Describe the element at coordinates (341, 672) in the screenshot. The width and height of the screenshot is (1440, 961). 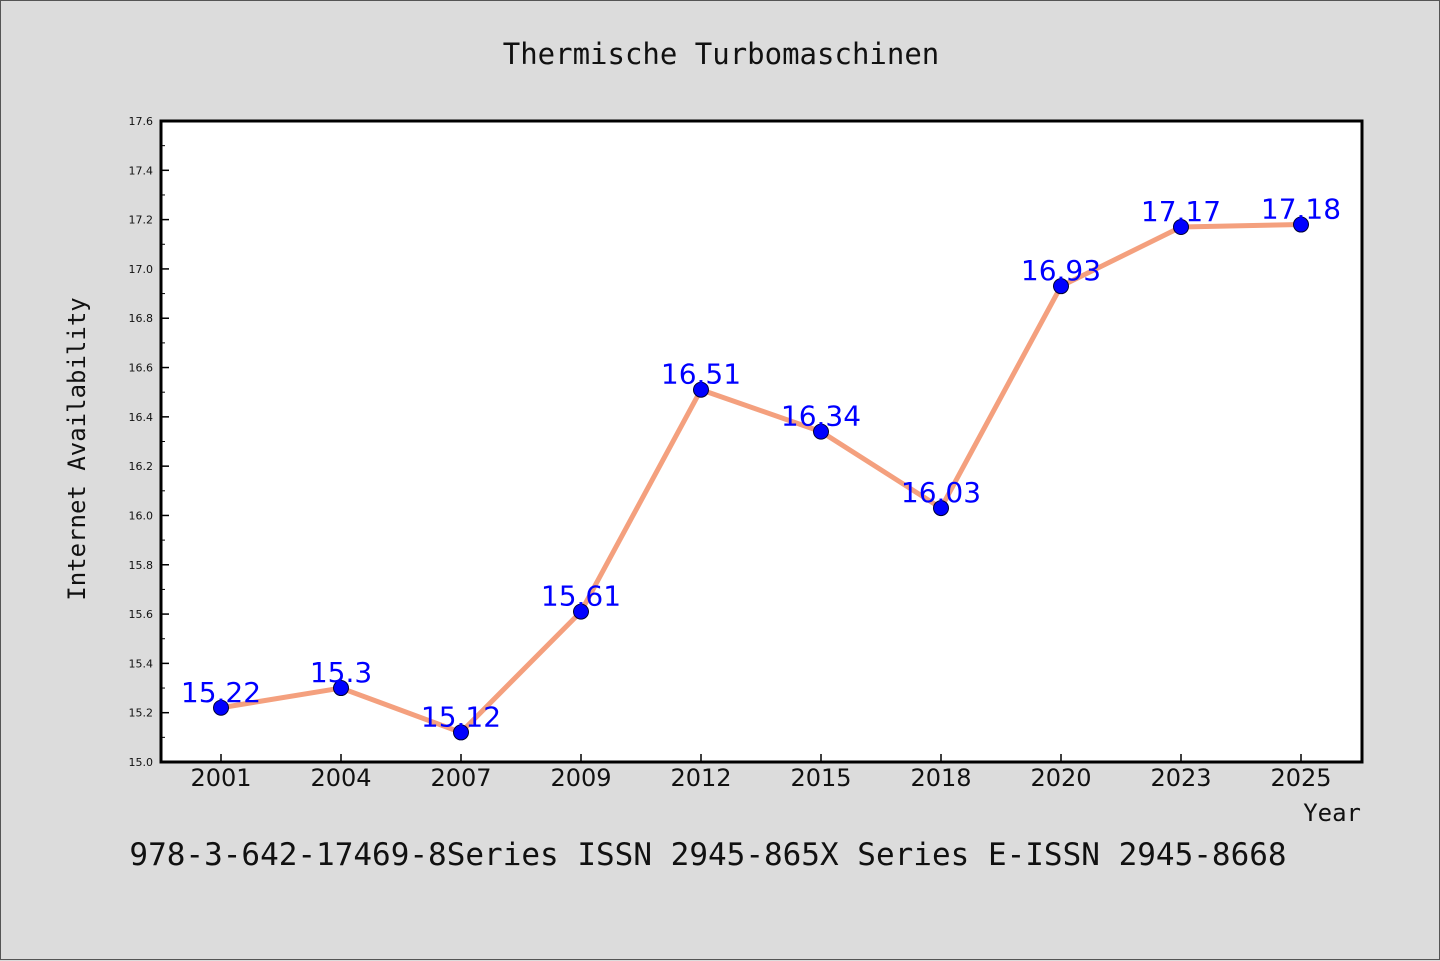
I see `data-label: 15.3` at that location.